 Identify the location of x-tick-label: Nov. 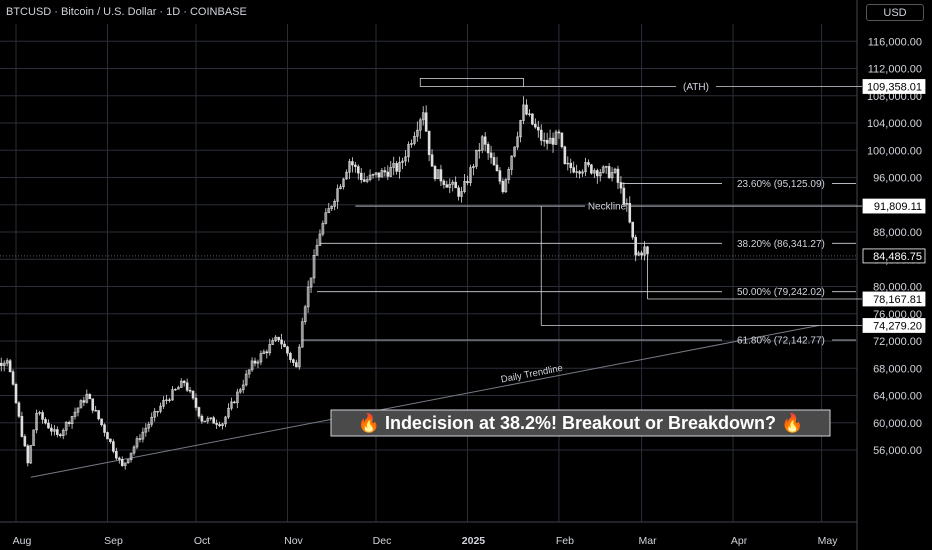
(293, 541).